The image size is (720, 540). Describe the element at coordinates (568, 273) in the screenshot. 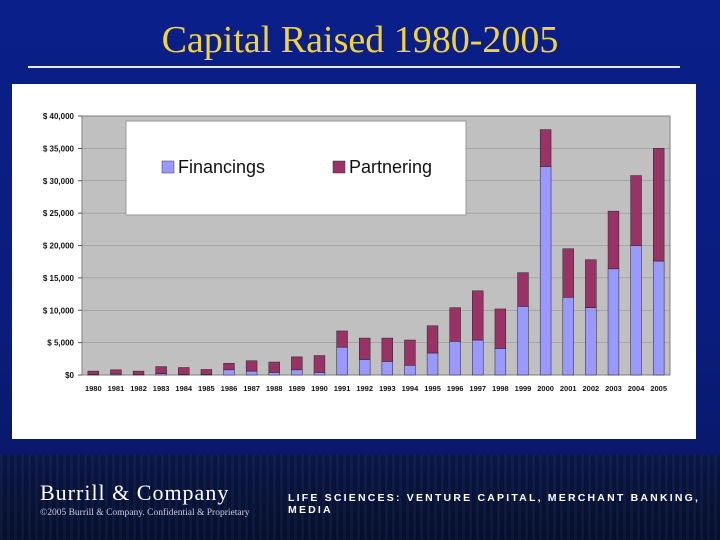

I see `bar-partnering-2001` at that location.